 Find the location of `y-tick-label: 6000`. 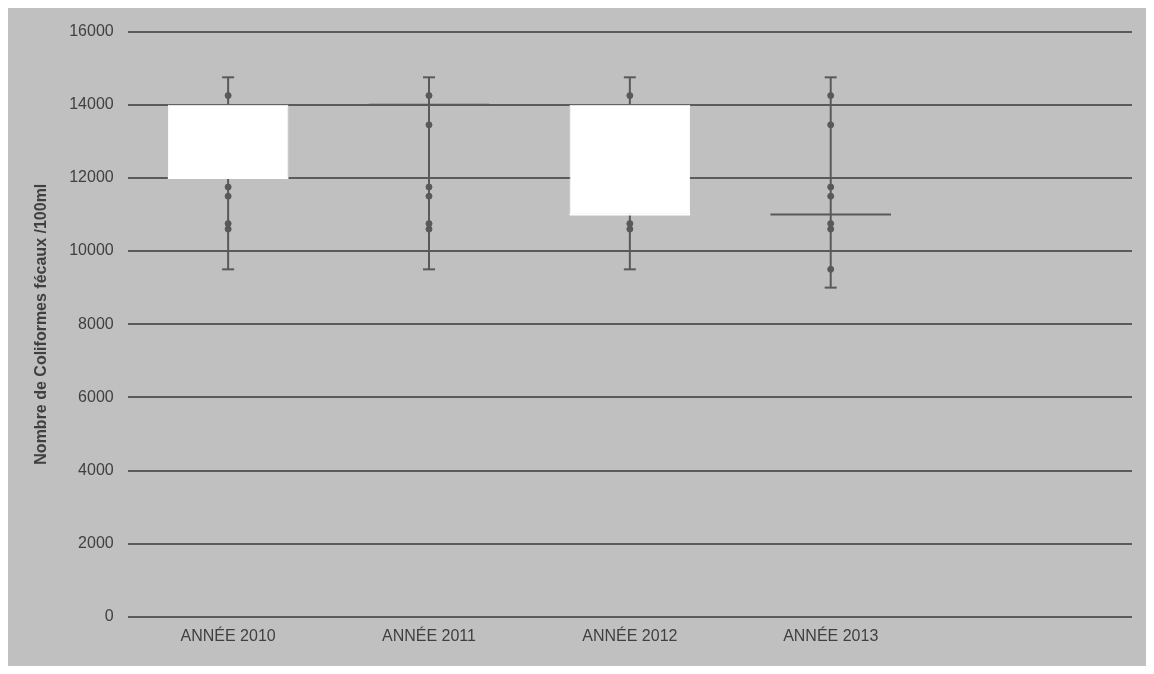

y-tick-label: 6000 is located at coordinates (96, 396).